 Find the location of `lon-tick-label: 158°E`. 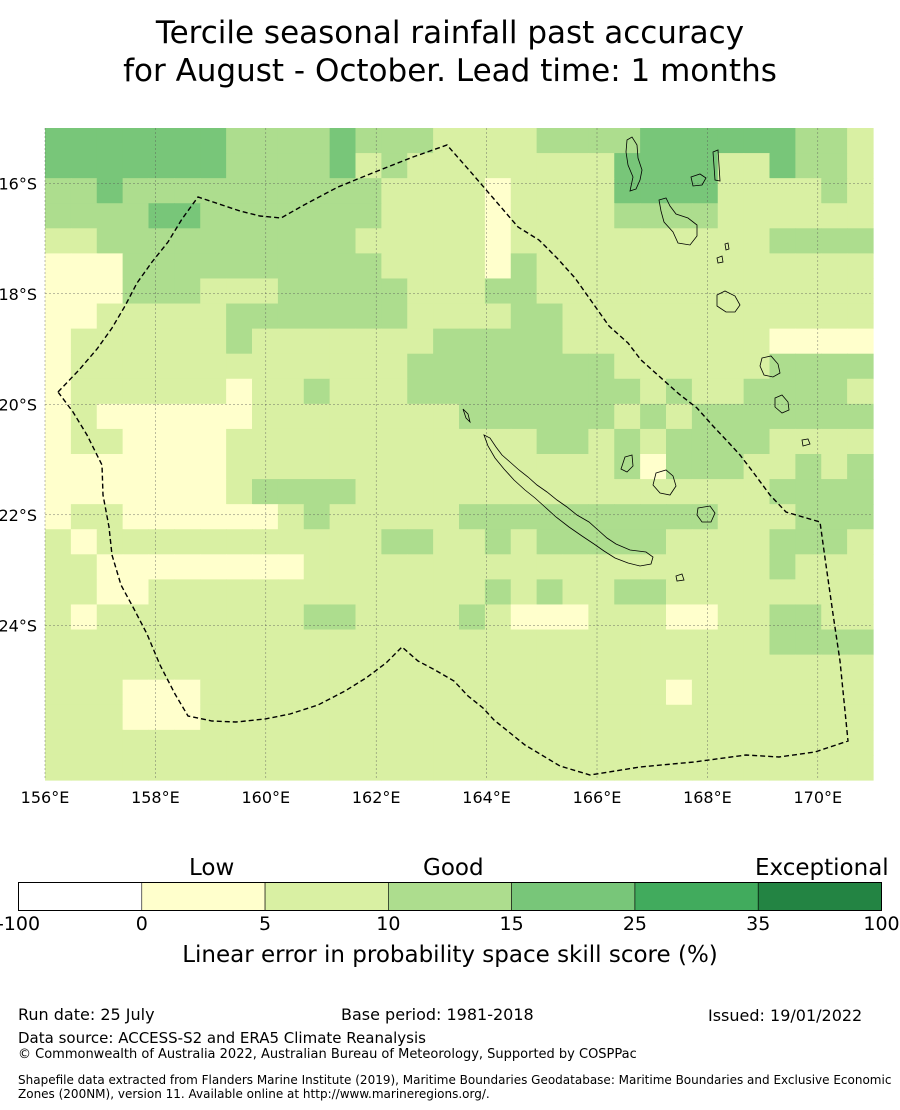

lon-tick-label: 158°E is located at coordinates (155, 797).